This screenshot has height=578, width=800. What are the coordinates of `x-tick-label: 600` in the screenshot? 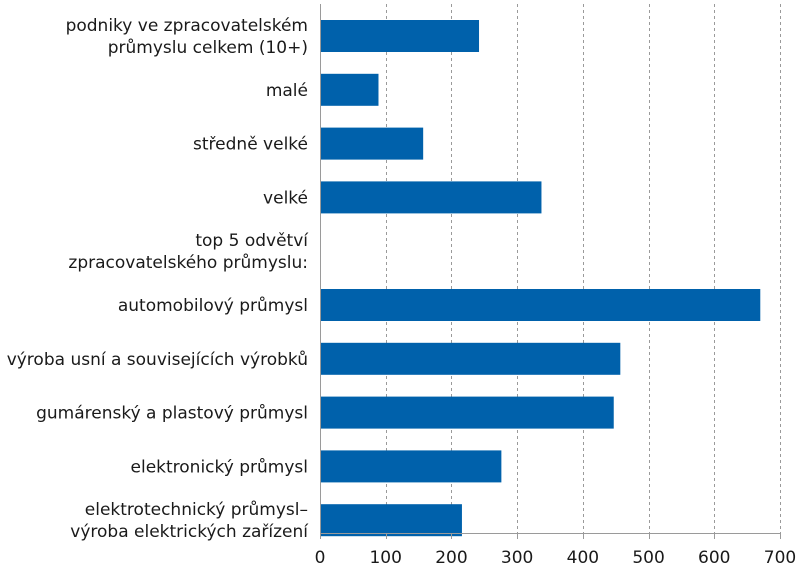 It's located at (714, 558).